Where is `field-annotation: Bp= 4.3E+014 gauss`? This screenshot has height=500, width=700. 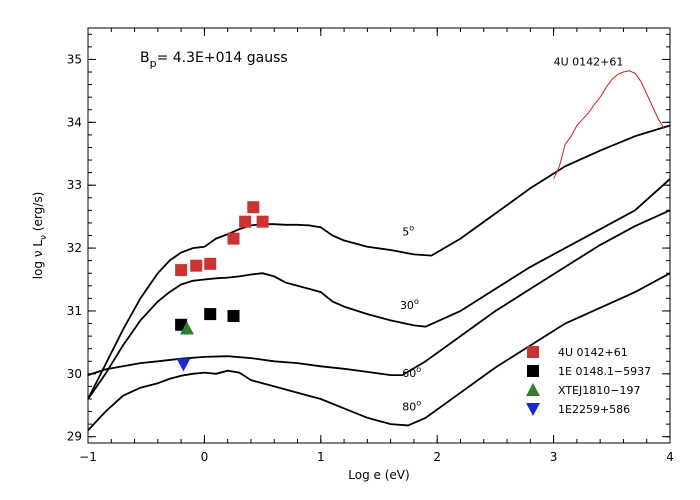 field-annotation: Bp= 4.3E+014 gauss is located at coordinates (214, 60).